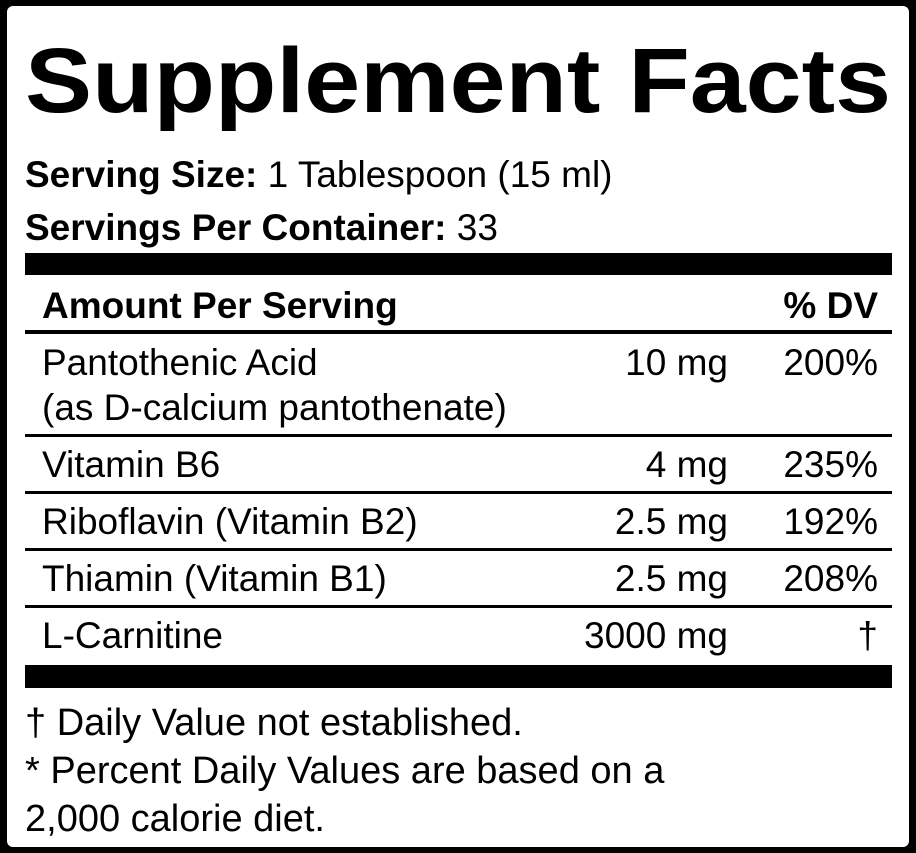  Describe the element at coordinates (477, 227) in the screenshot. I see `servings-value: 33` at that location.